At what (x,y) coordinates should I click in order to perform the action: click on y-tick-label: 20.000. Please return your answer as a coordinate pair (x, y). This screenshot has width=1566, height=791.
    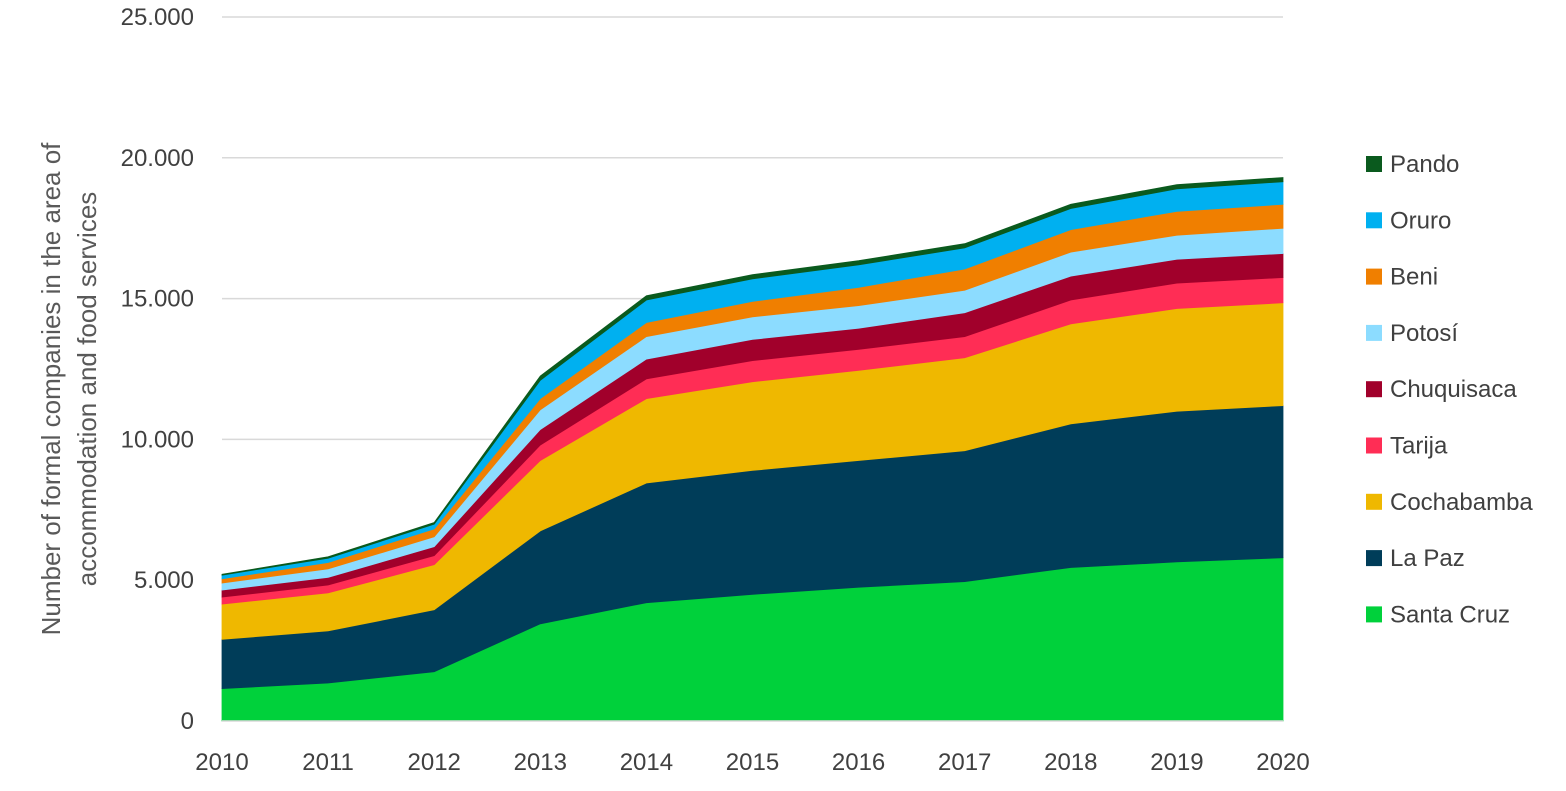
    Looking at the image, I should click on (157, 158).